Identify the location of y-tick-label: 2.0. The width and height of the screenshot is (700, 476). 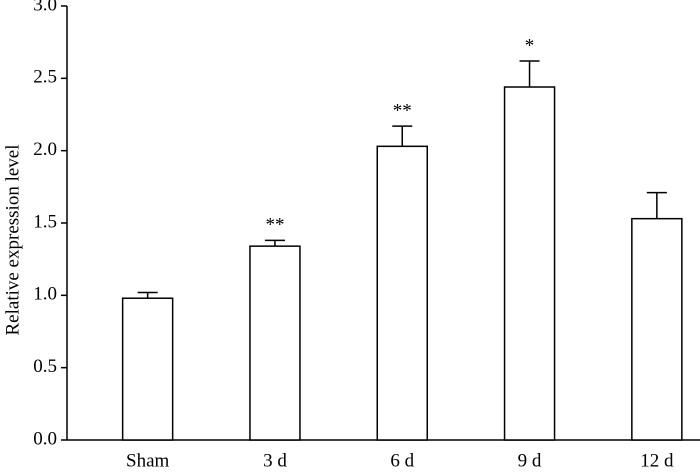
(45, 149).